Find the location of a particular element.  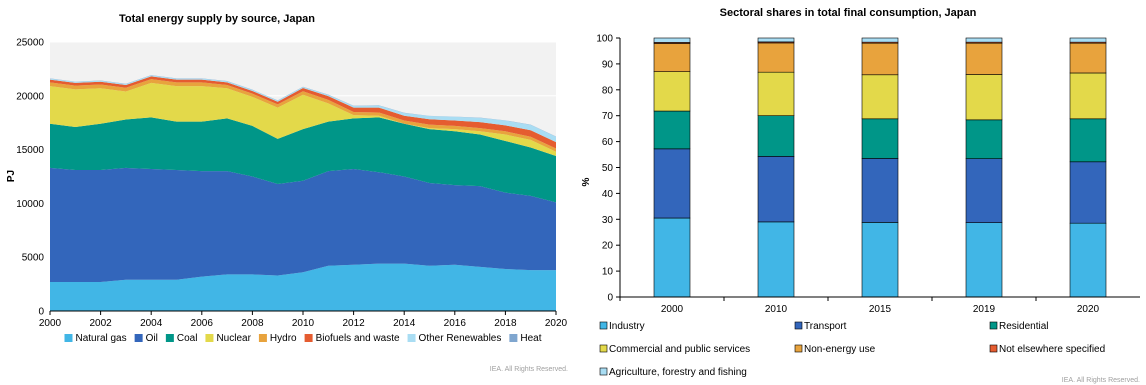

right-x-tick-label: 2010 is located at coordinates (776, 309).